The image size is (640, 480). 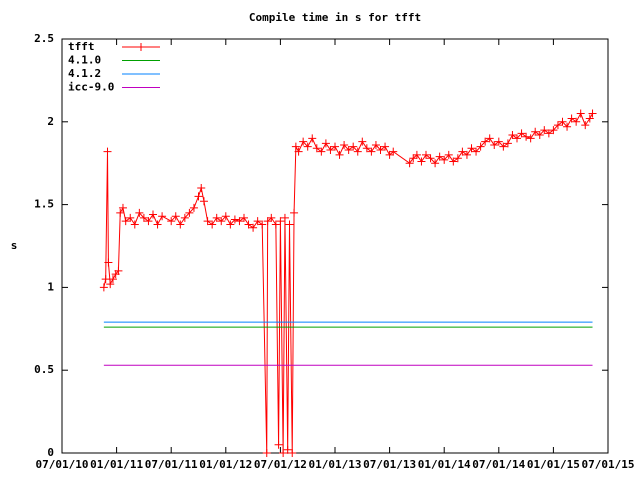 I want to click on y-tick-label: 0, so click(x=50, y=452).